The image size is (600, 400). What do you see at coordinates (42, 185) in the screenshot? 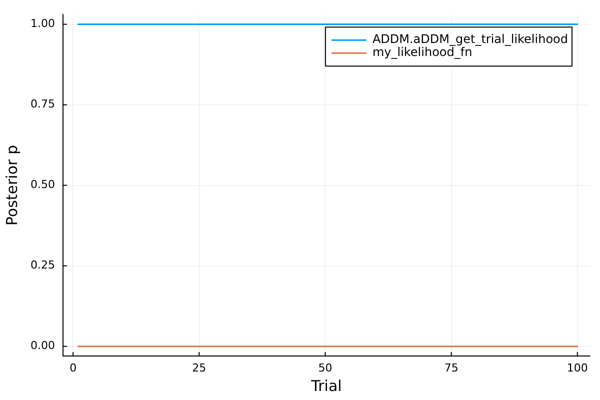
I see `y-tick-label: 0.50` at bounding box center [42, 185].